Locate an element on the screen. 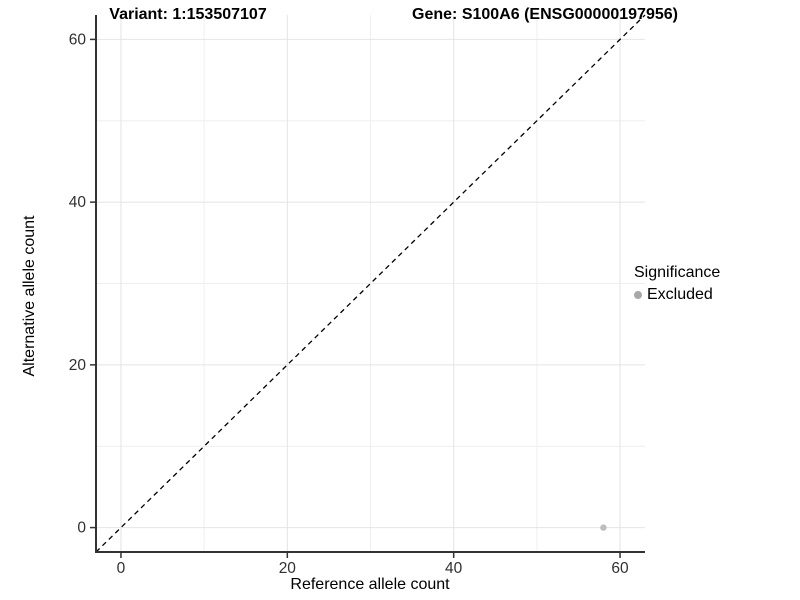  plot-title-variant: Variant: 1:153507107 is located at coordinates (188, 14).